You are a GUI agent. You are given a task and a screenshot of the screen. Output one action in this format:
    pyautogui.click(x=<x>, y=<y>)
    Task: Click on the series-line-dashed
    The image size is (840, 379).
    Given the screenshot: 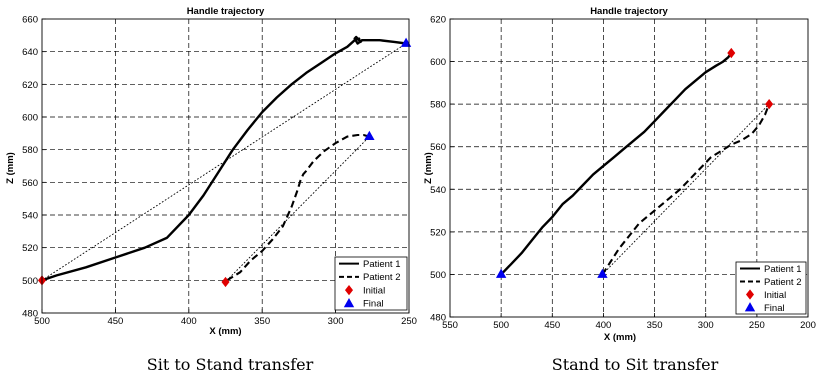 What is the action you would take?
    pyautogui.click(x=686, y=189)
    